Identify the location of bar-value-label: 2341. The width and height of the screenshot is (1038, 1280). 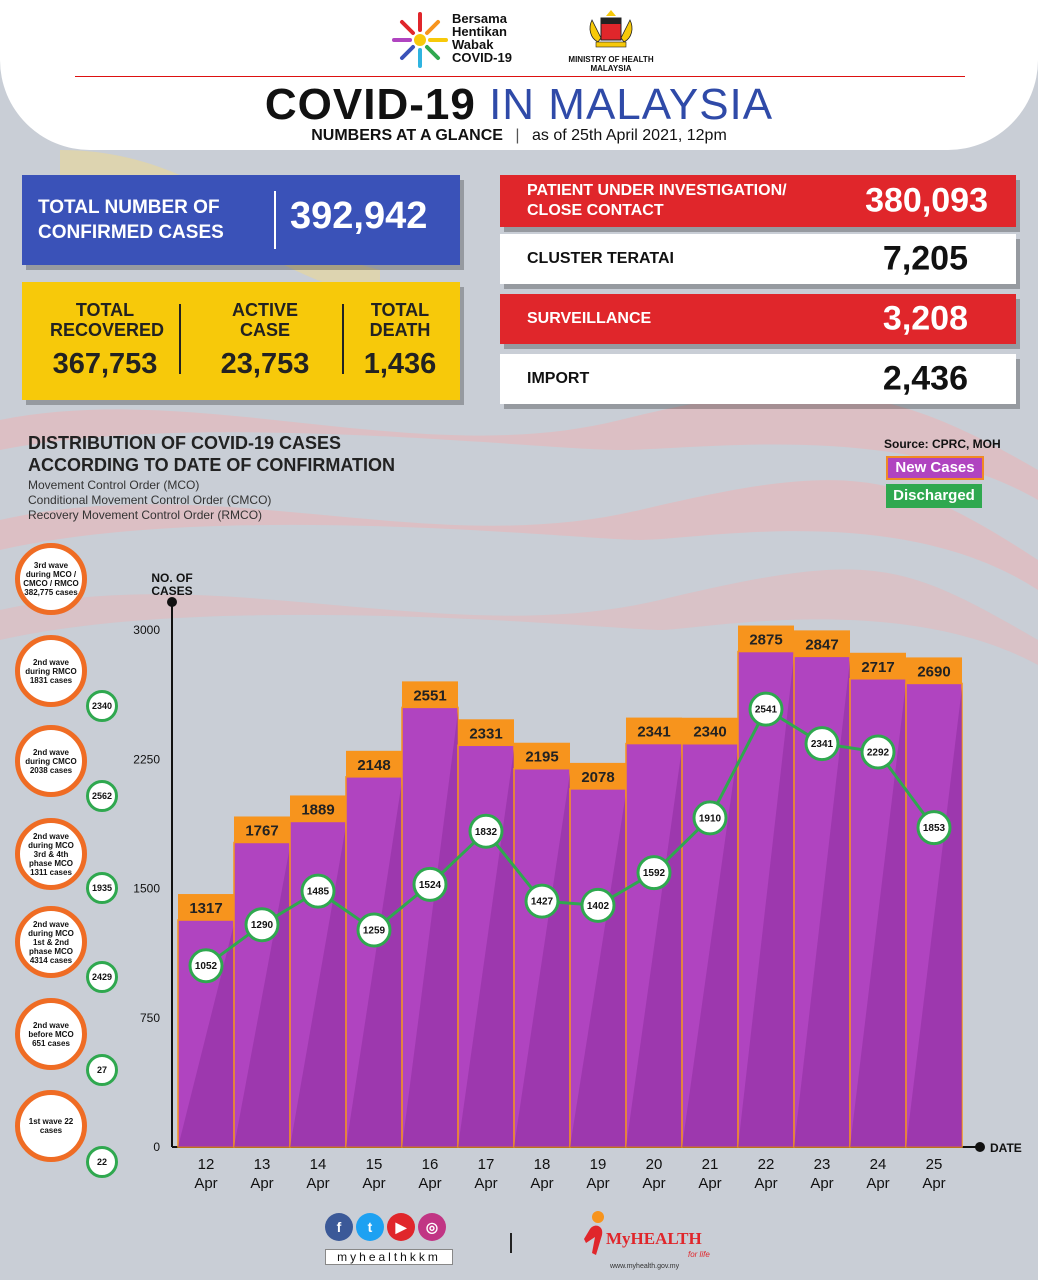
(653, 732).